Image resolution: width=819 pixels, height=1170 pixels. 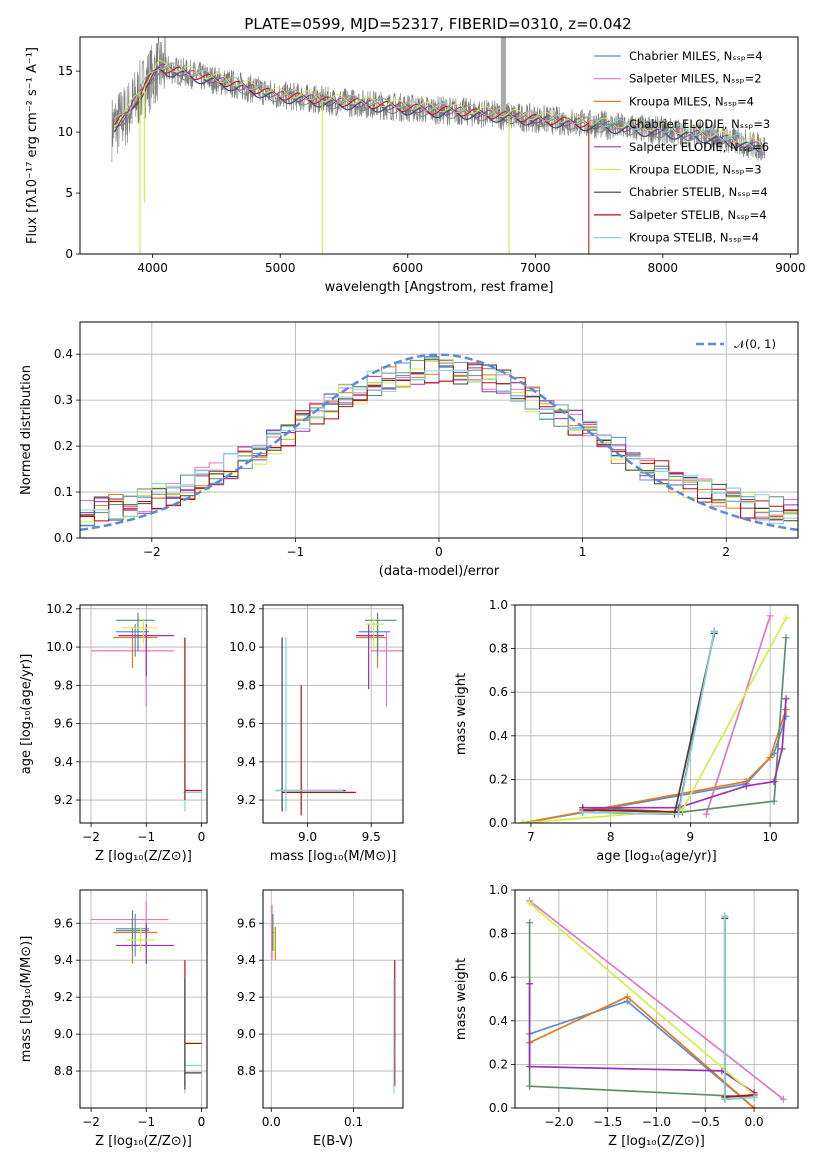 What do you see at coordinates (69, 193) in the screenshot?
I see `y-tick-label: 5` at bounding box center [69, 193].